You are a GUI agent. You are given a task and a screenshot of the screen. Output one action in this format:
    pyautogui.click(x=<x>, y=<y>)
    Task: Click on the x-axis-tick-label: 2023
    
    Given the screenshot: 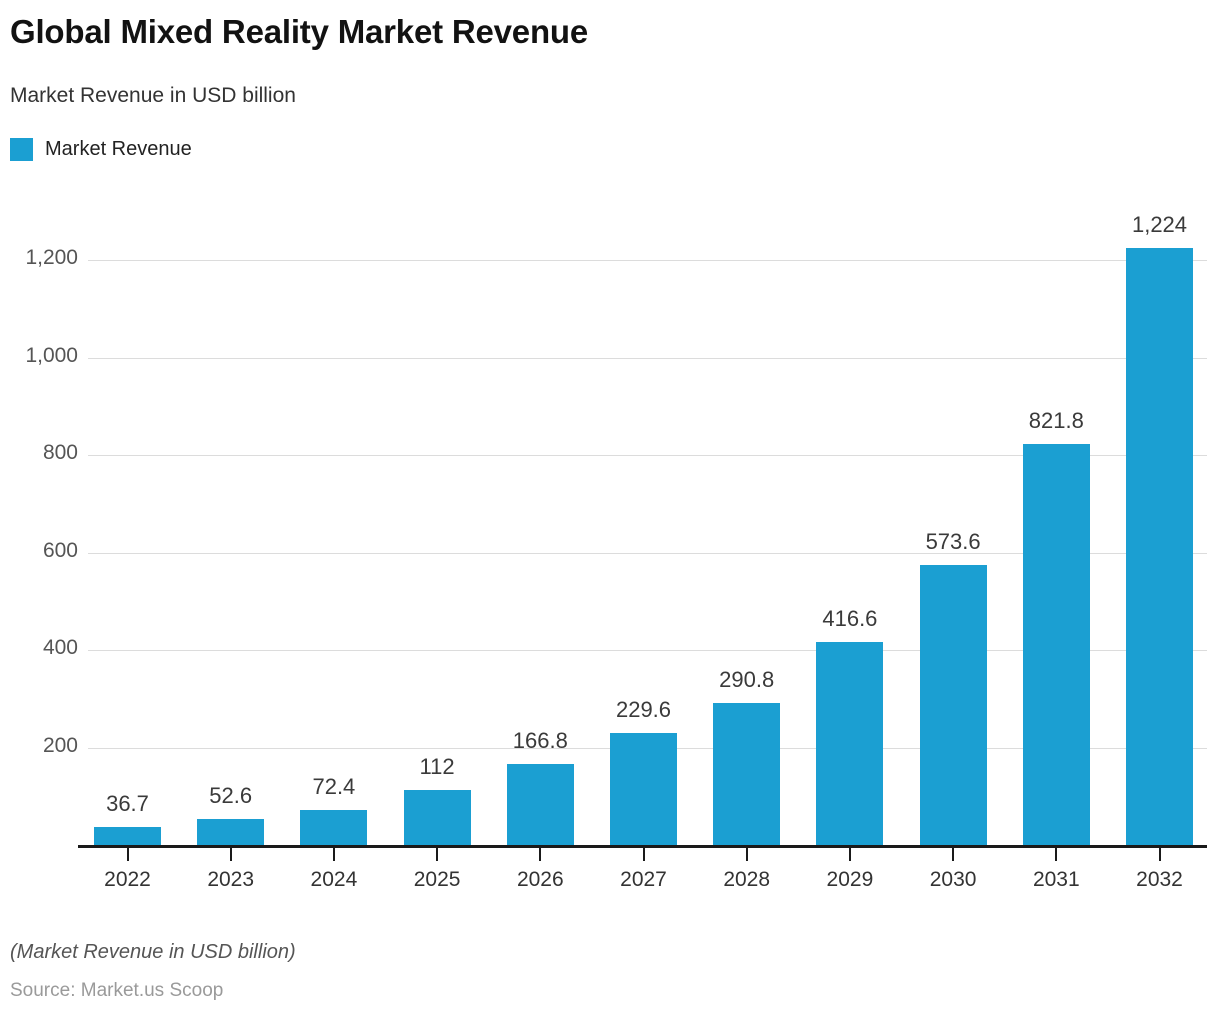 What is the action you would take?
    pyautogui.click(x=231, y=879)
    